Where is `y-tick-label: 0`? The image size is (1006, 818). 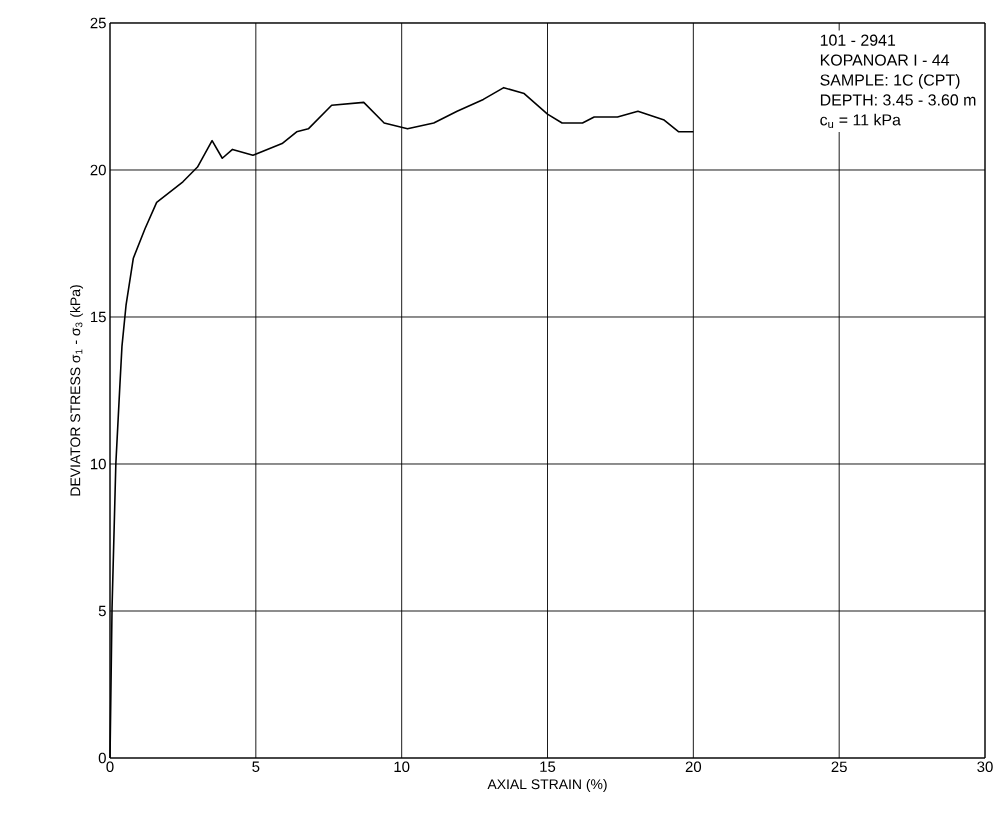
y-tick-label: 0 is located at coordinates (102, 758).